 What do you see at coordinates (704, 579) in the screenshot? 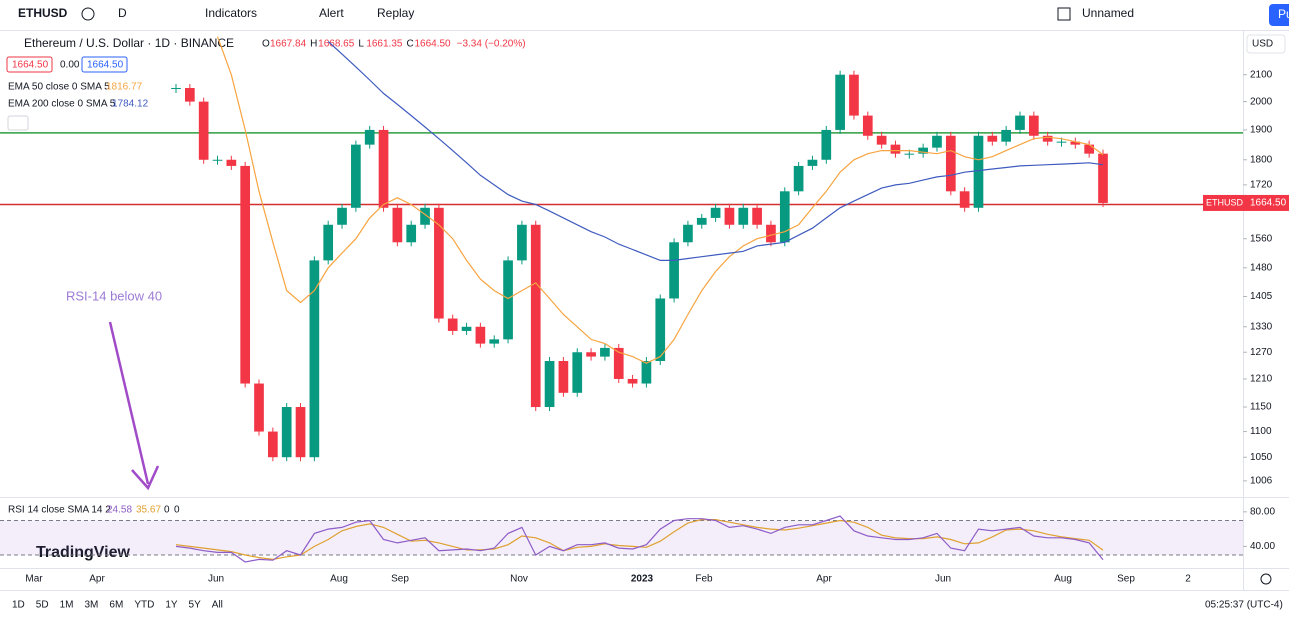
I see `x-tick-label: Feb` at bounding box center [704, 579].